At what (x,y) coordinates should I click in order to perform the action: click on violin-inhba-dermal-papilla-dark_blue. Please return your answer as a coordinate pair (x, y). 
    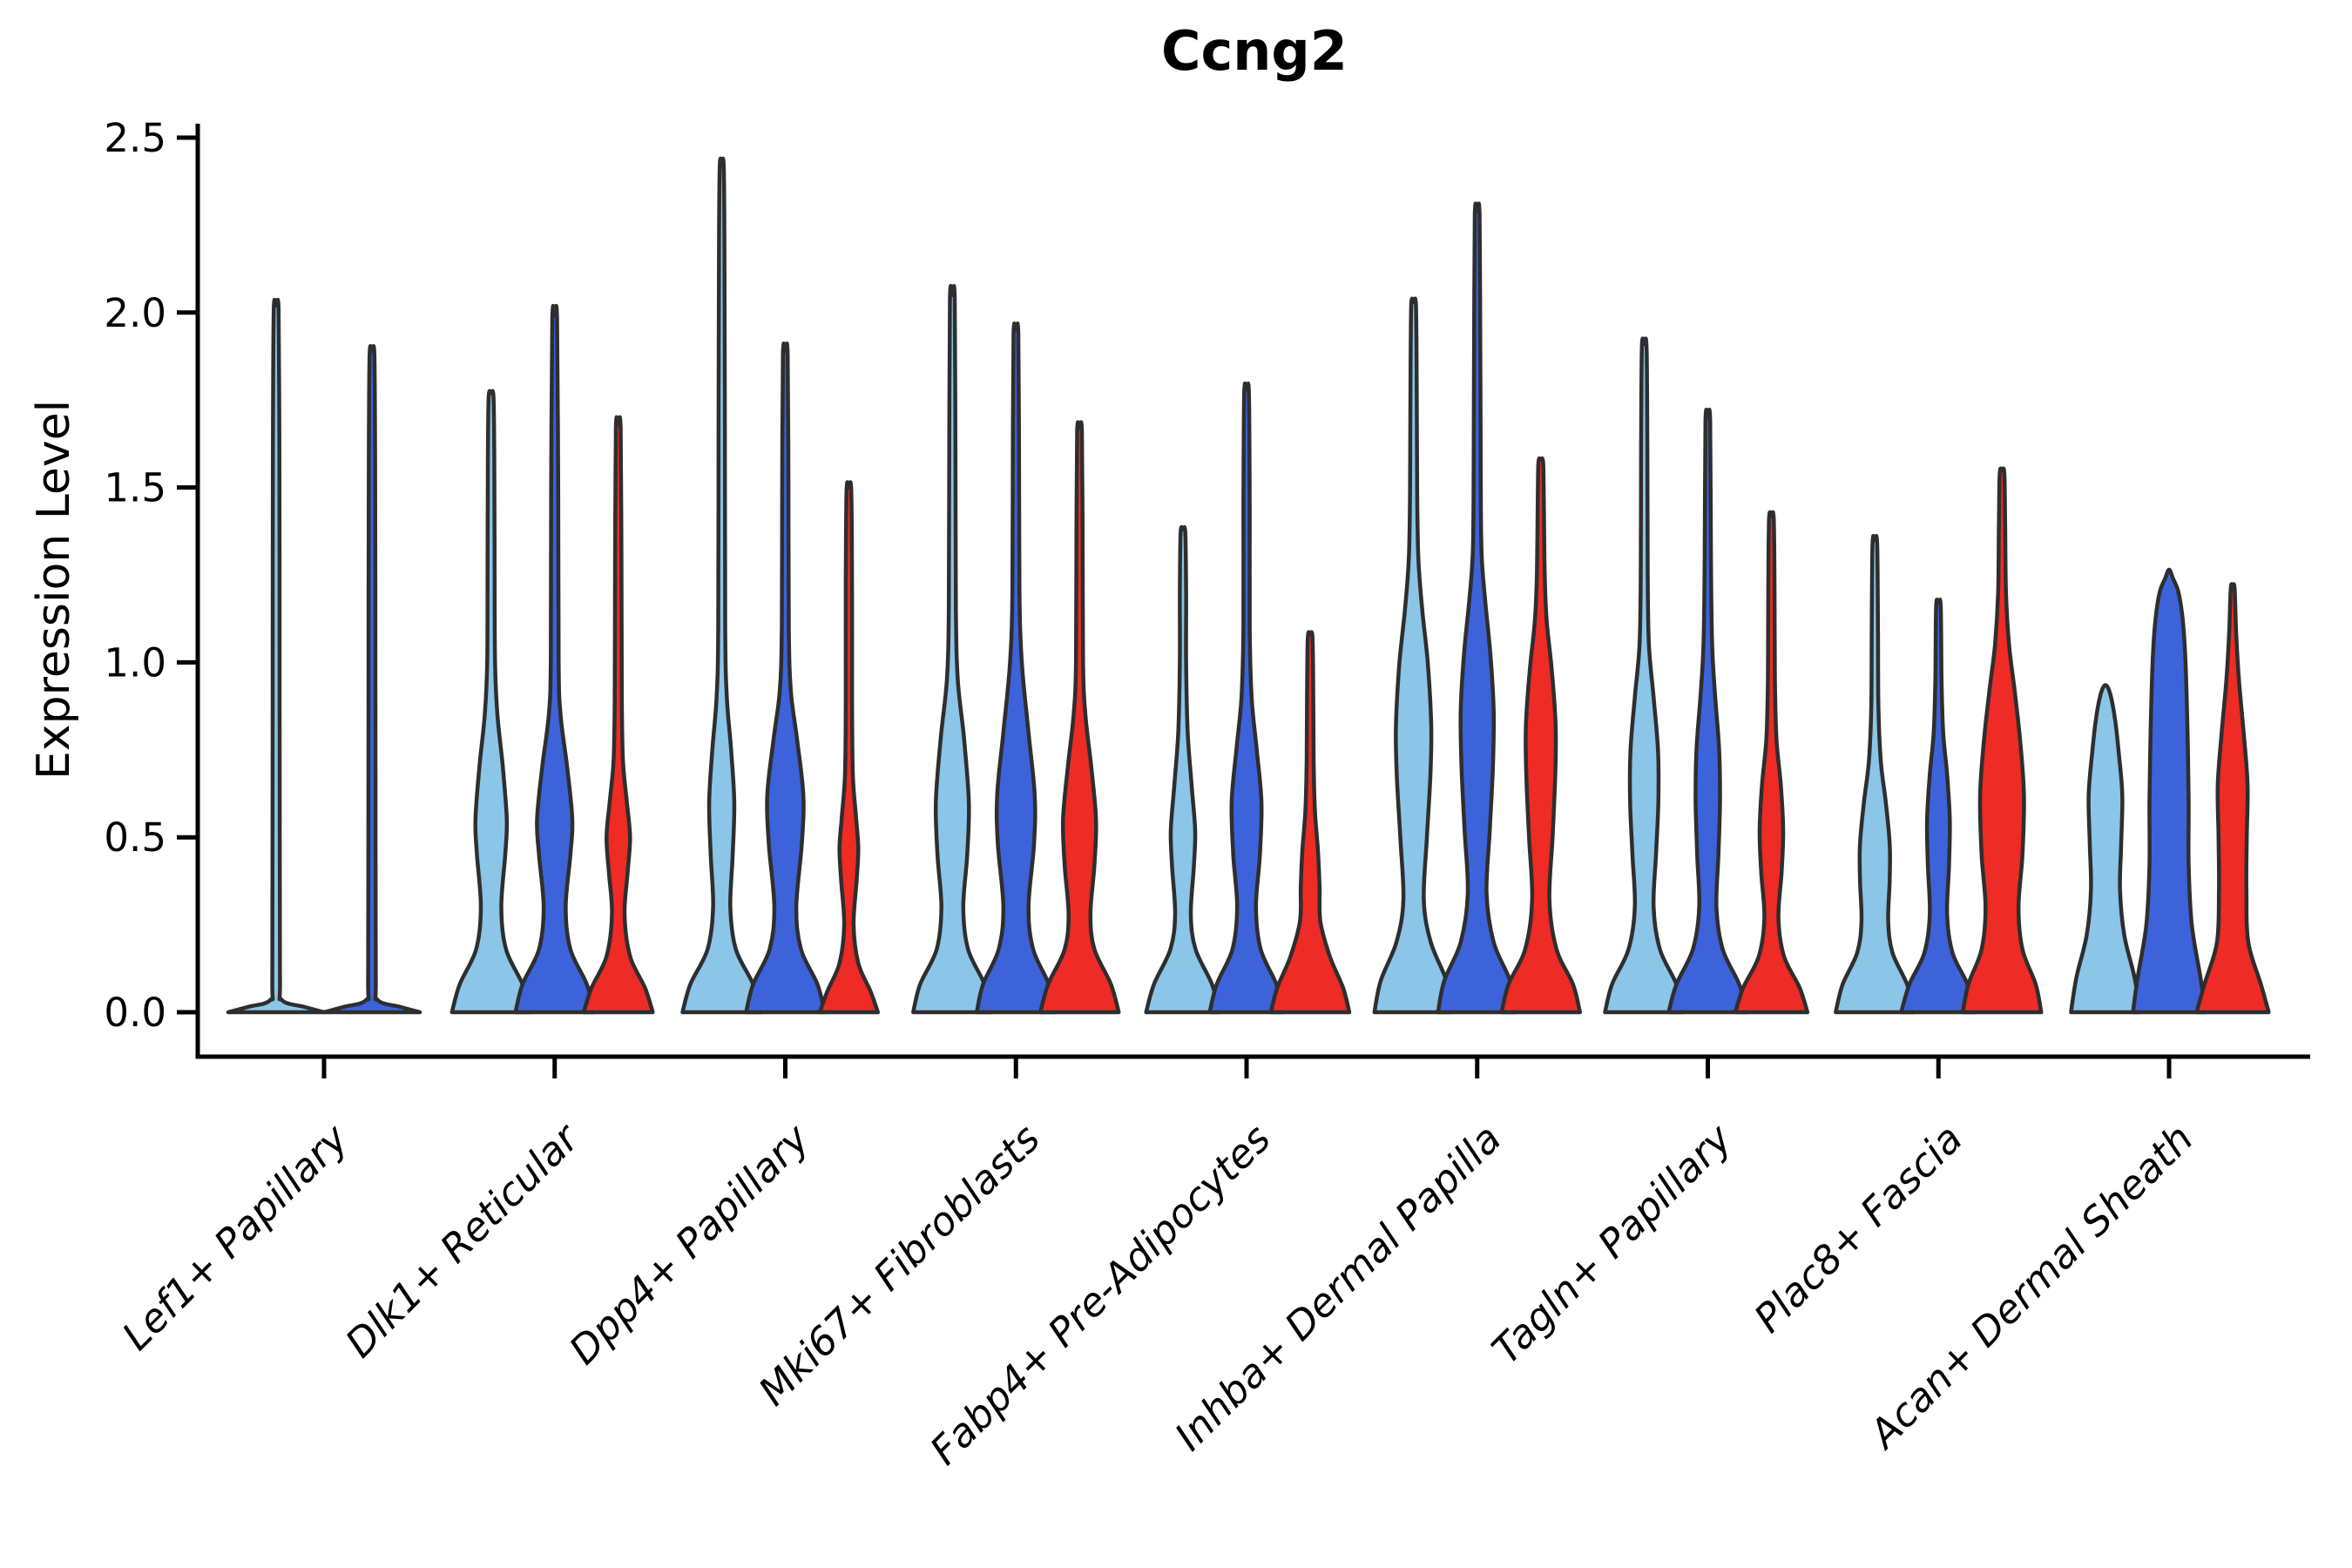
    Looking at the image, I should click on (1477, 608).